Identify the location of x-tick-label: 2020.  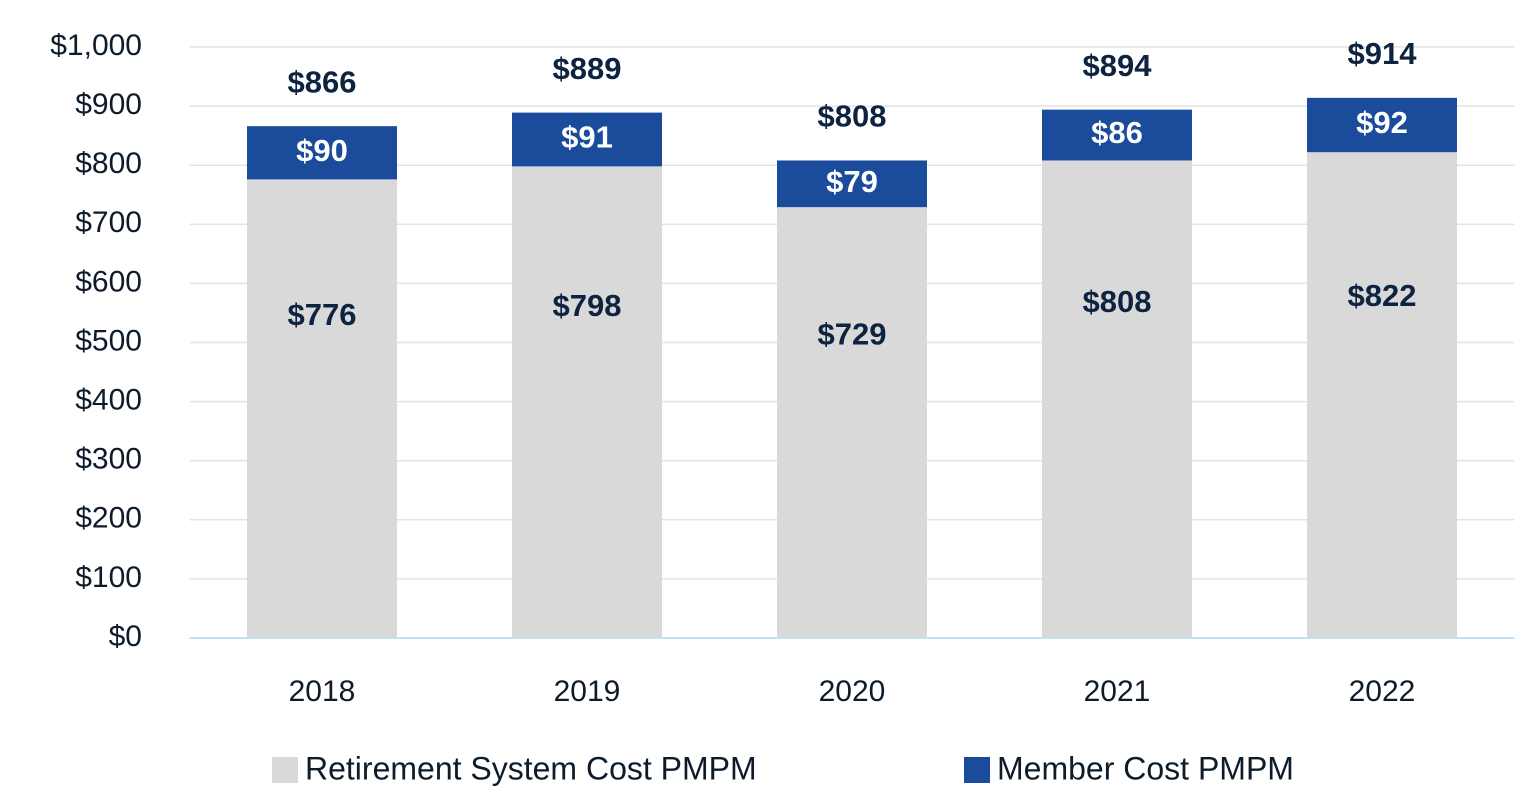
(852, 691).